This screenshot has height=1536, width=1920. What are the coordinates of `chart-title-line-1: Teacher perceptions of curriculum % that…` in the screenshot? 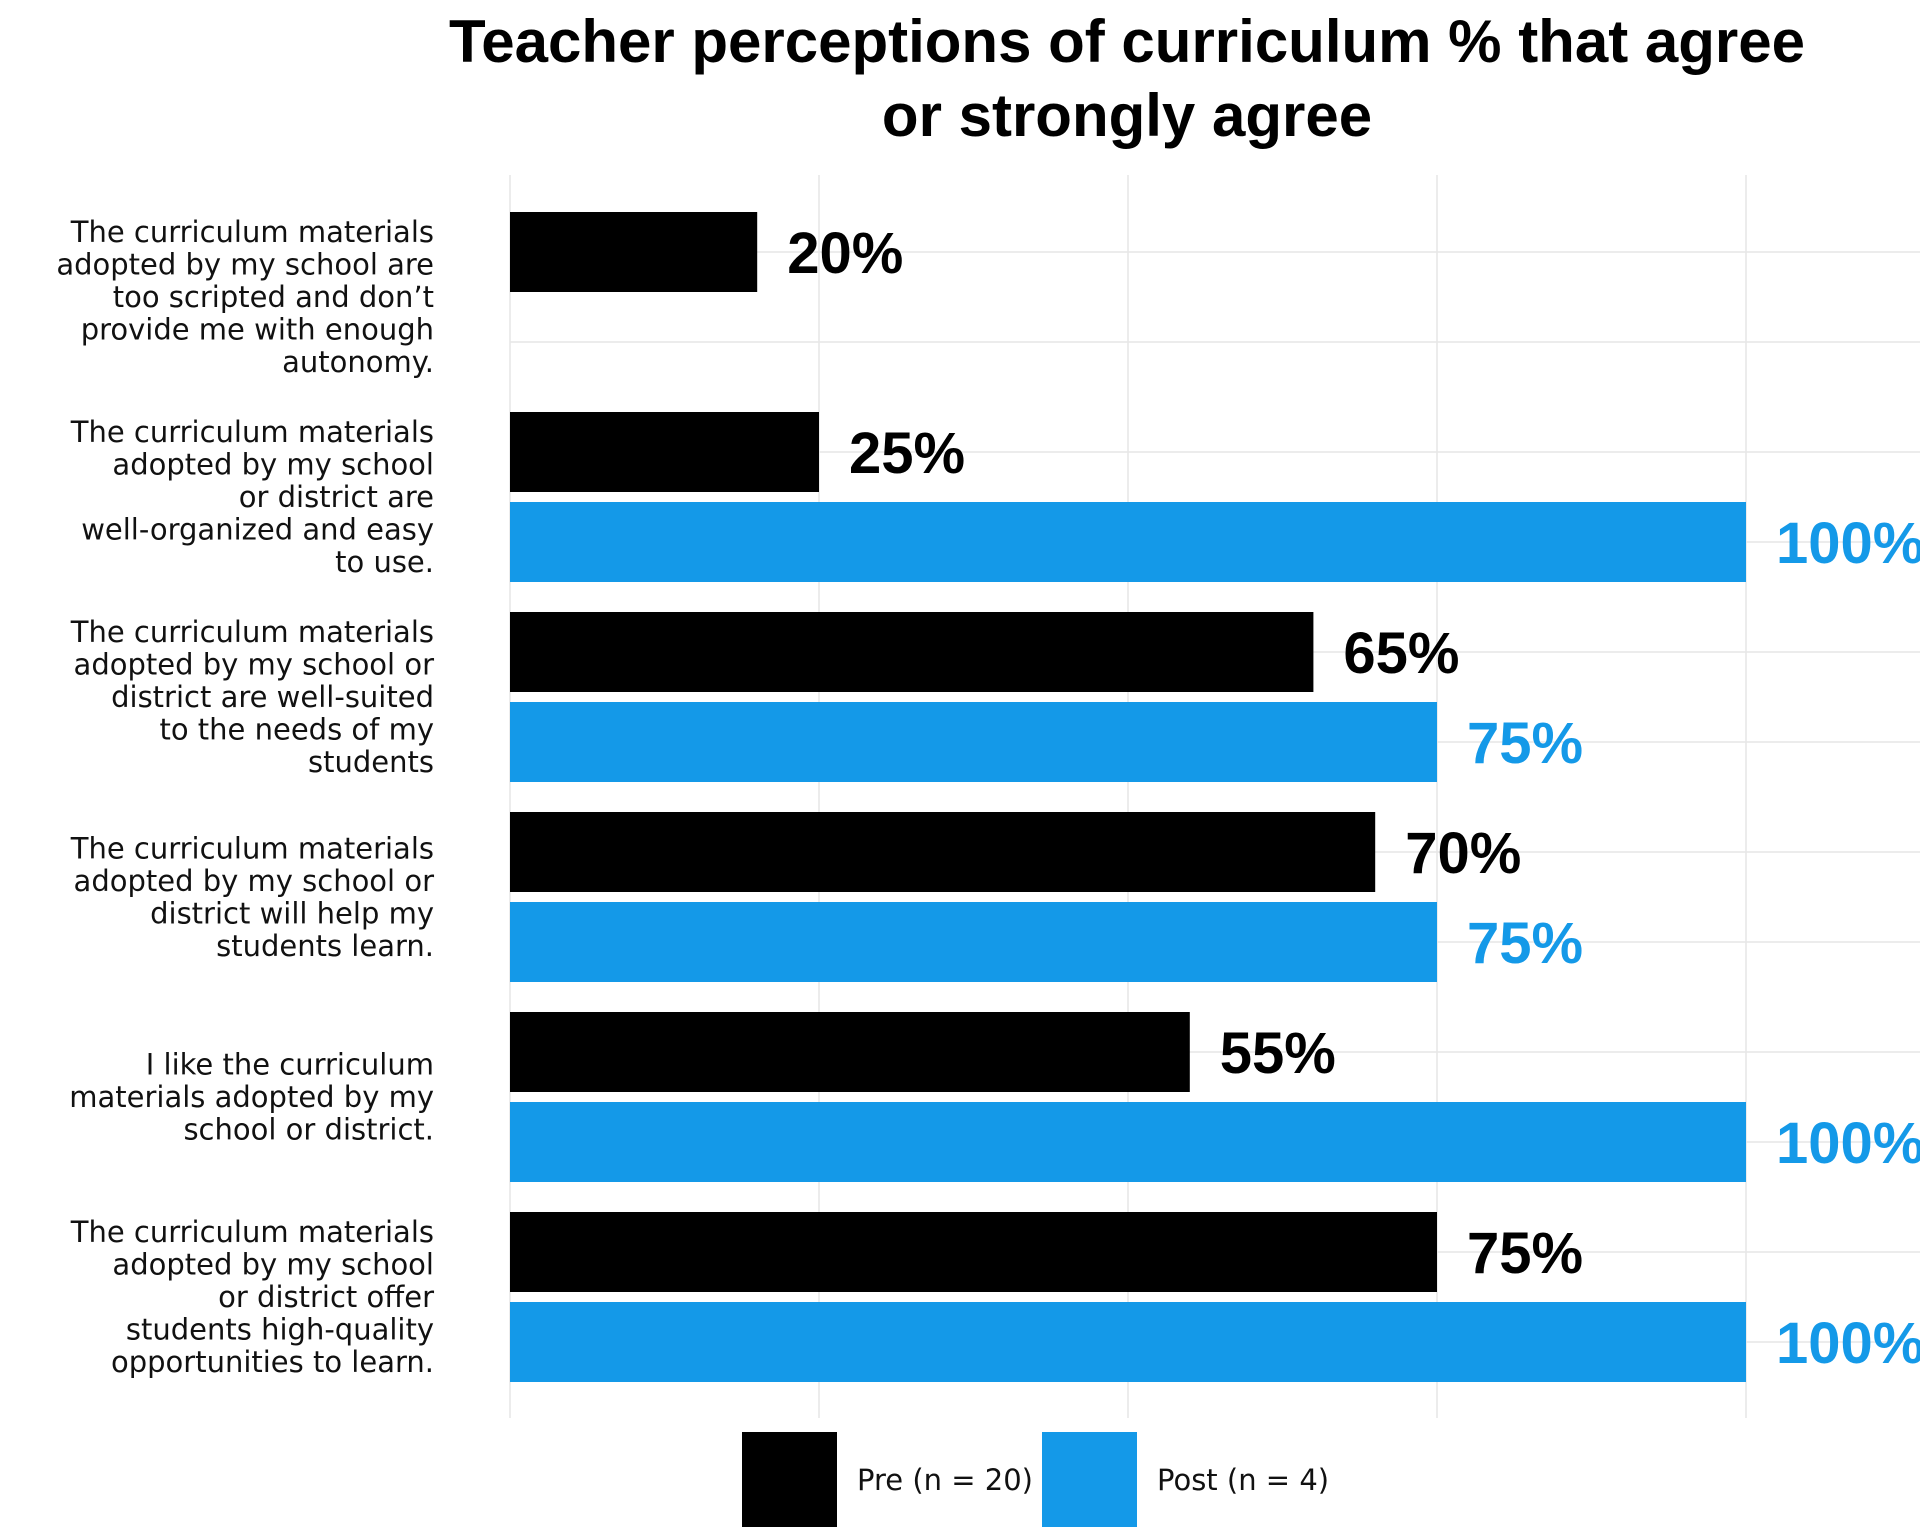 It's located at (1127, 41).